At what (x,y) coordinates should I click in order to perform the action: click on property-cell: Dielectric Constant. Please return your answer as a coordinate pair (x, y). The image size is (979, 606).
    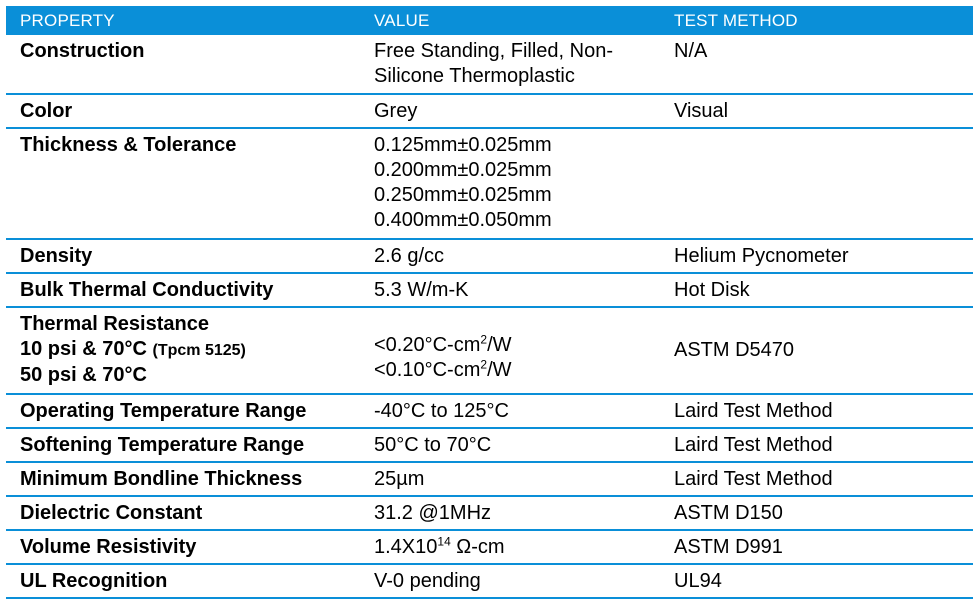
    Looking at the image, I should click on (111, 513).